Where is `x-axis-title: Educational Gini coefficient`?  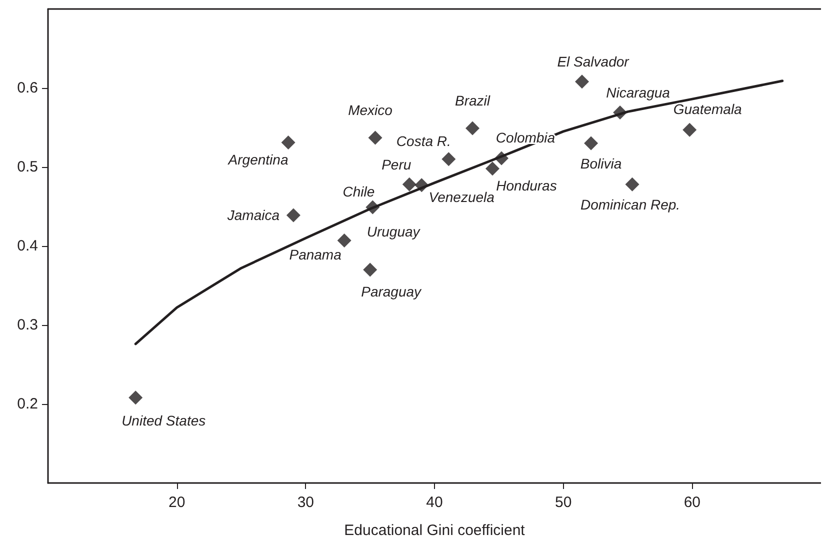
x-axis-title: Educational Gini coefficient is located at coordinates (435, 530).